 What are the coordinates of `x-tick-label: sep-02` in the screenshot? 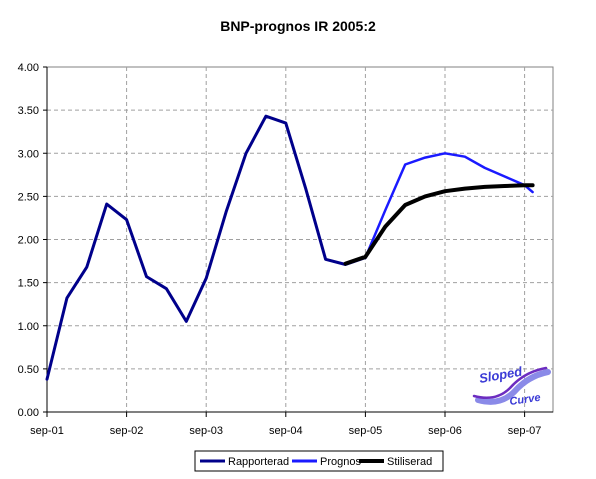 It's located at (127, 431).